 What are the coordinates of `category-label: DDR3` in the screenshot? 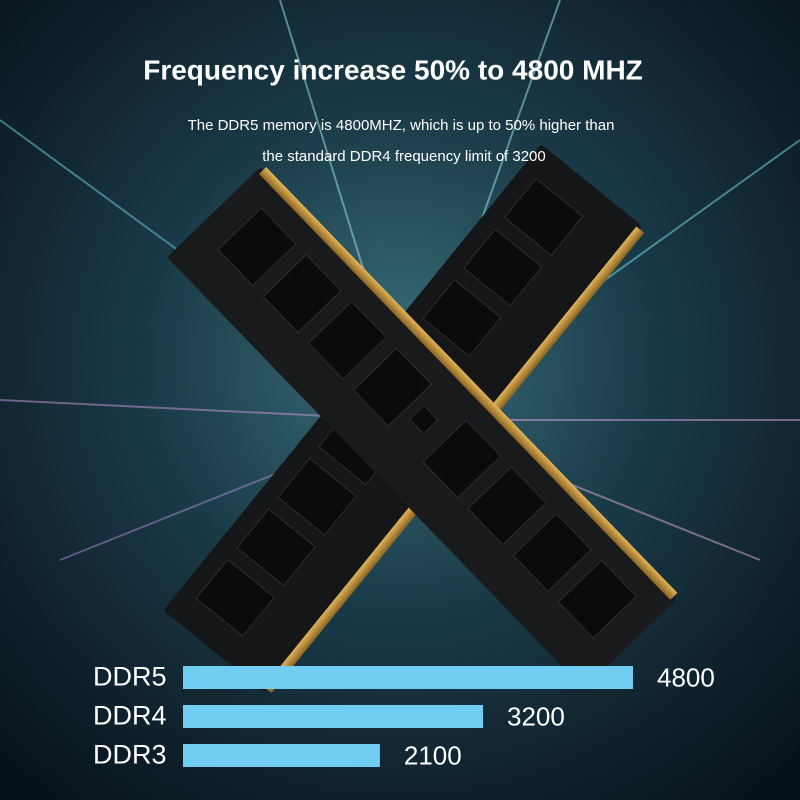 It's located at (130, 755).